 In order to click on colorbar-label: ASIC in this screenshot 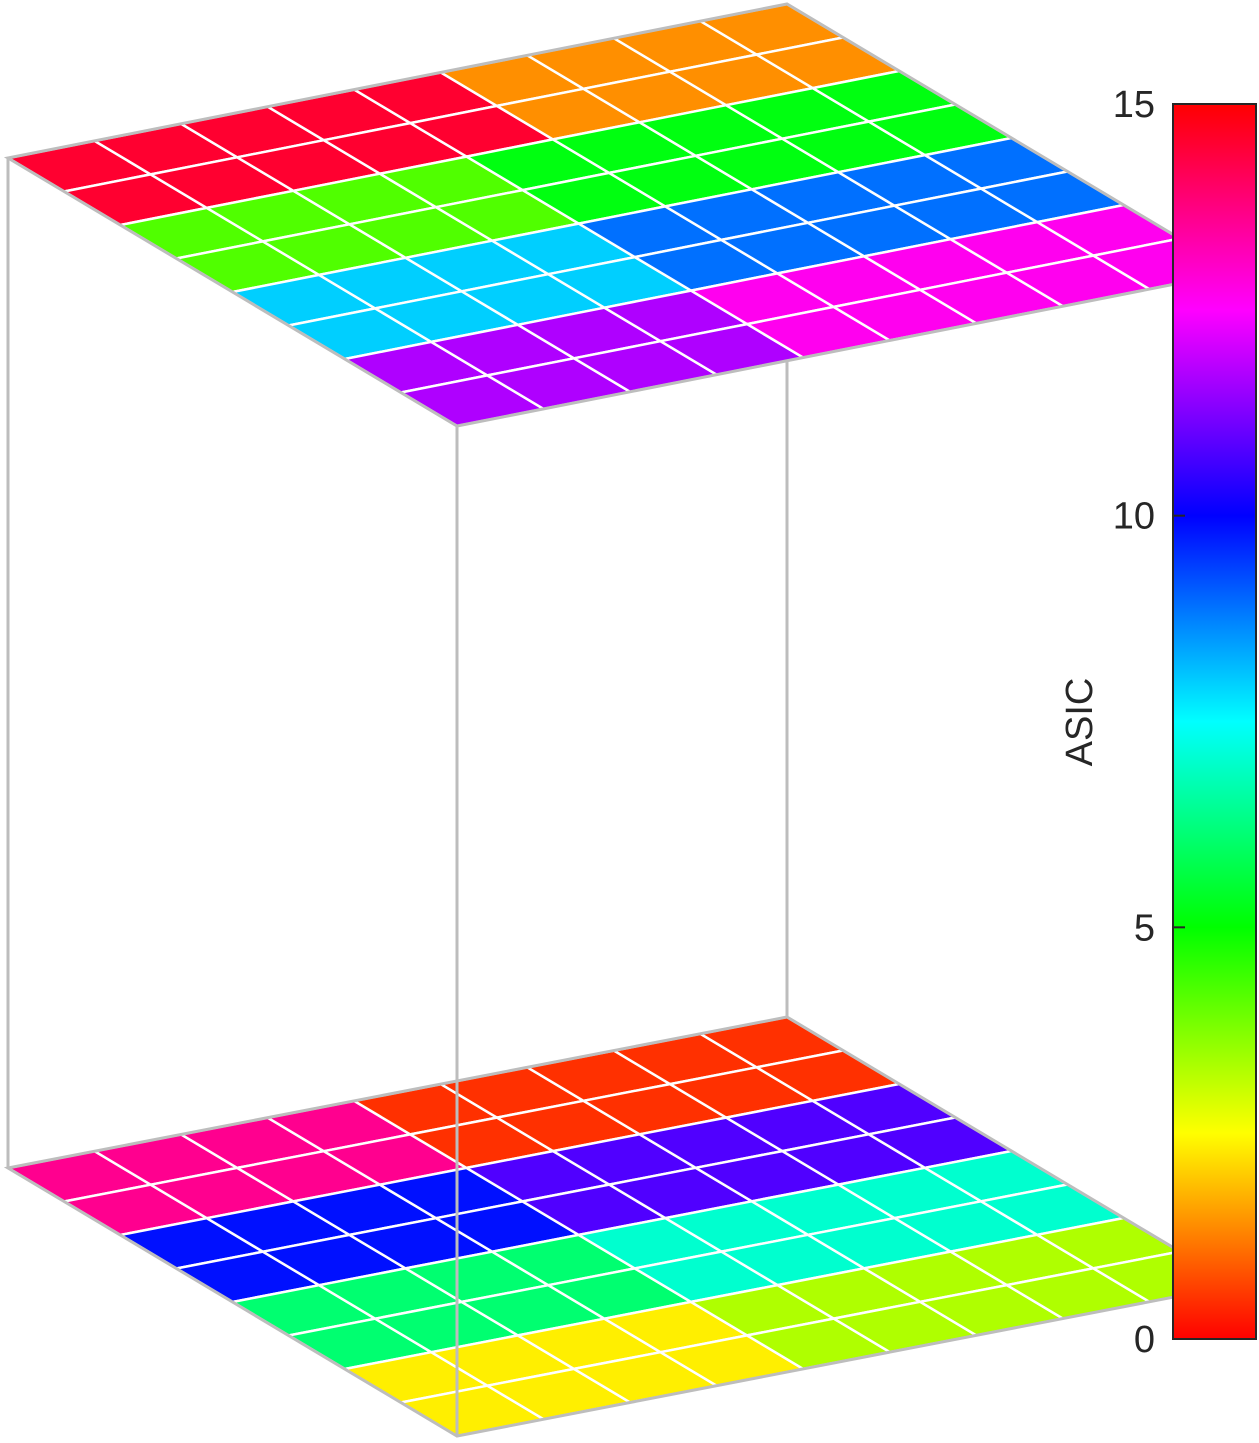, I will do `click(1080, 722)`.